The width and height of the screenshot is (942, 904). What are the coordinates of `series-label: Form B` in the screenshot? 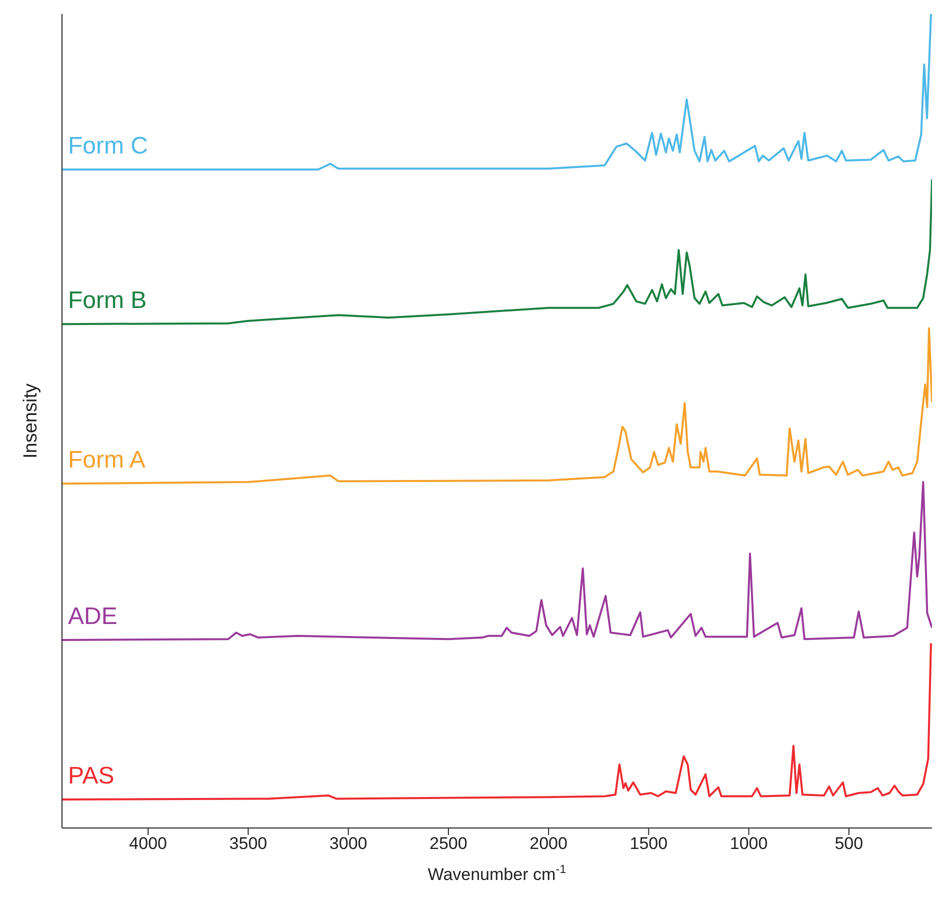 It's located at (107, 300).